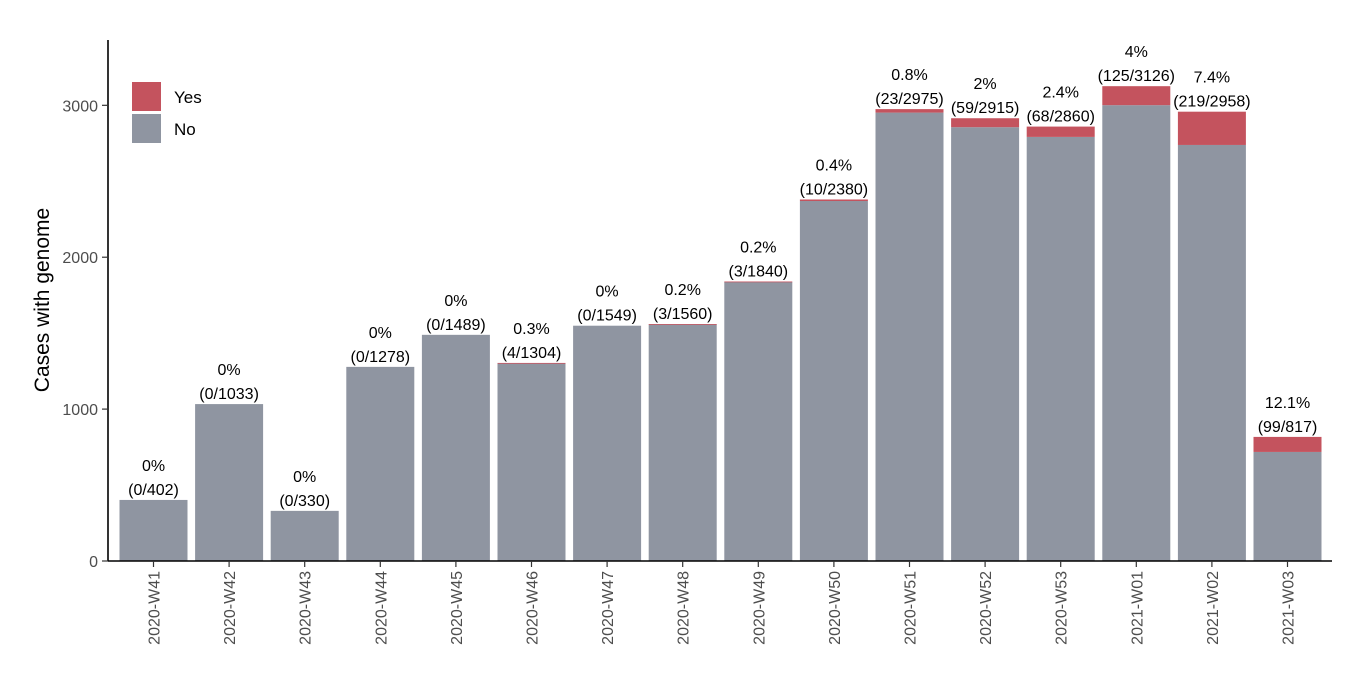  I want to click on bar-count-label: (0/1278), so click(381, 357).